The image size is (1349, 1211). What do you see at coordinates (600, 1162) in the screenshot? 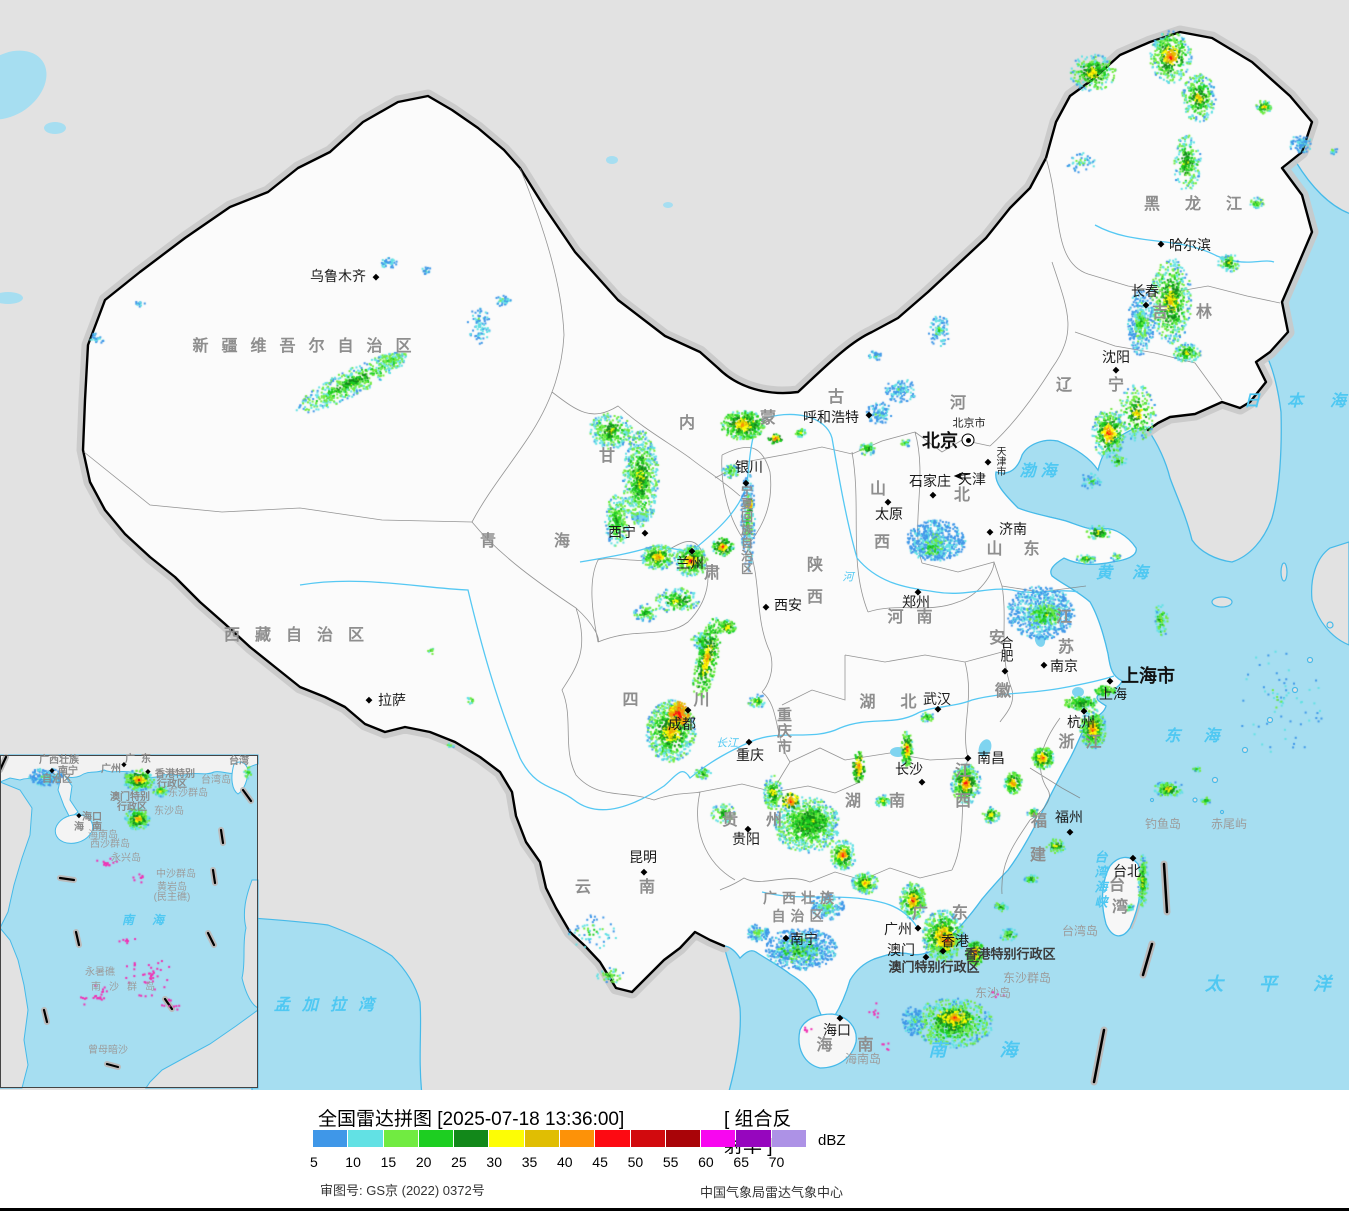
I see `legend-tick-45: 45` at bounding box center [600, 1162].